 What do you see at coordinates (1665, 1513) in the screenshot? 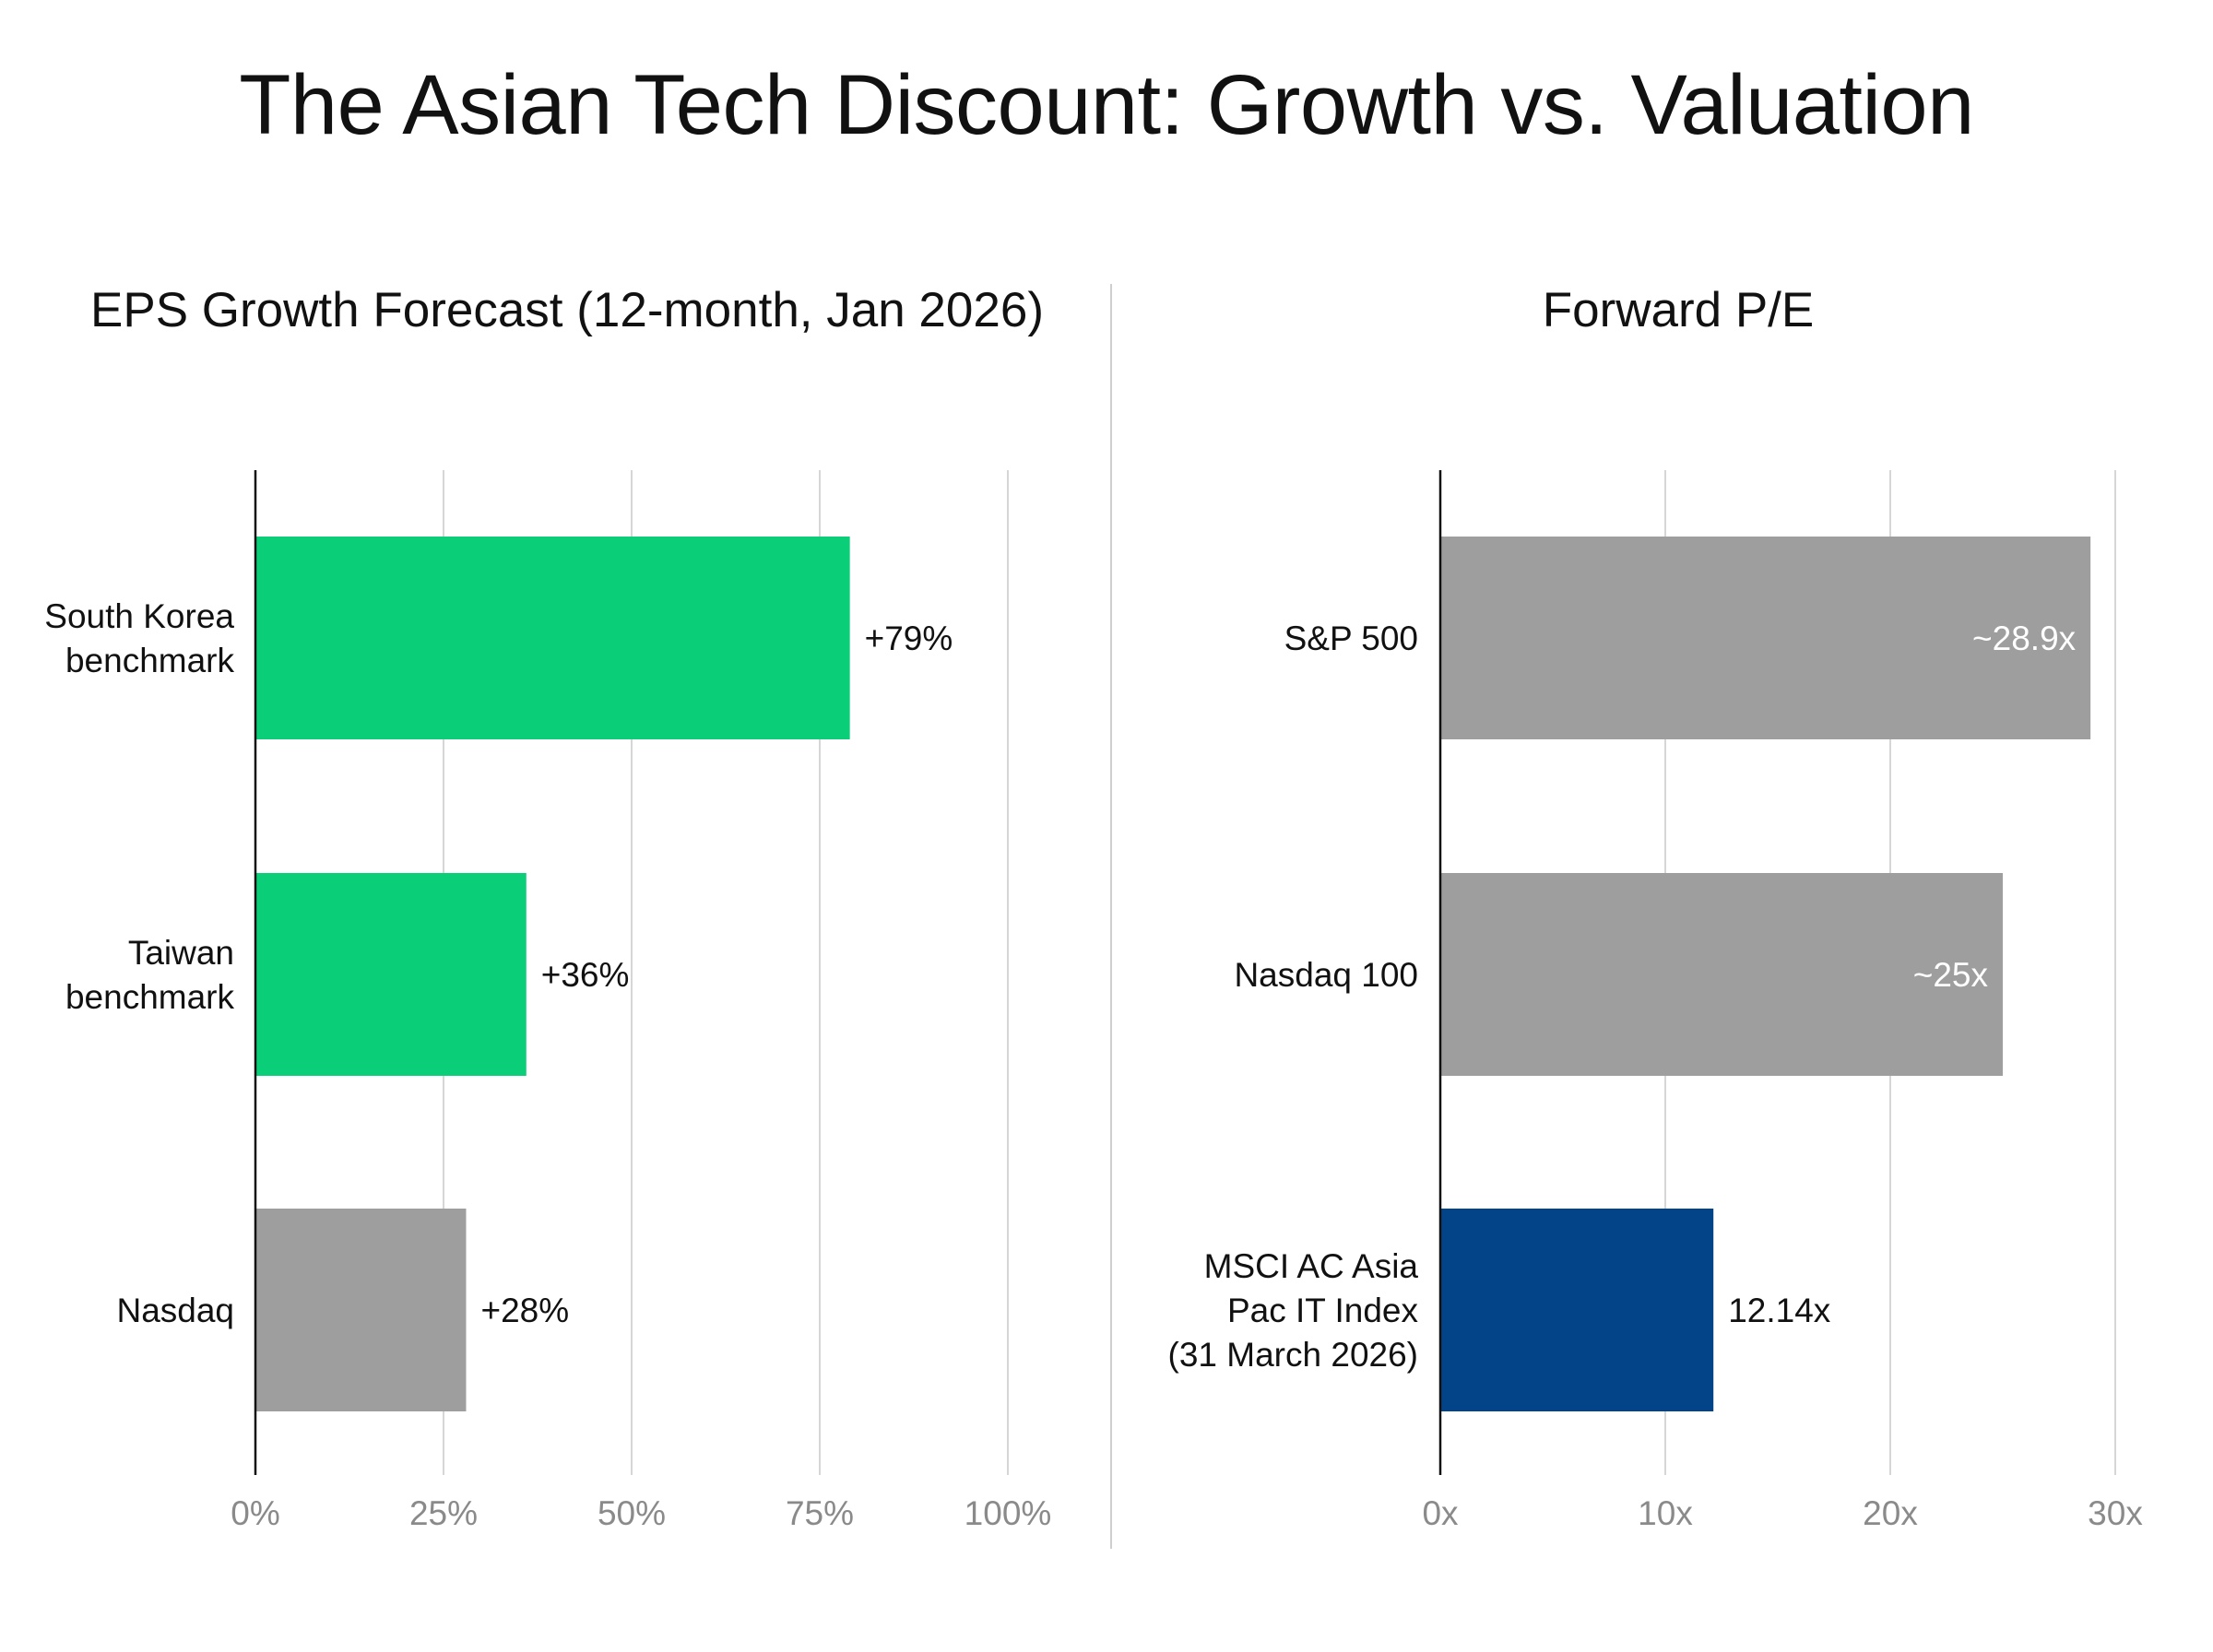
I see `pe-tick-label-1: 10x` at bounding box center [1665, 1513].